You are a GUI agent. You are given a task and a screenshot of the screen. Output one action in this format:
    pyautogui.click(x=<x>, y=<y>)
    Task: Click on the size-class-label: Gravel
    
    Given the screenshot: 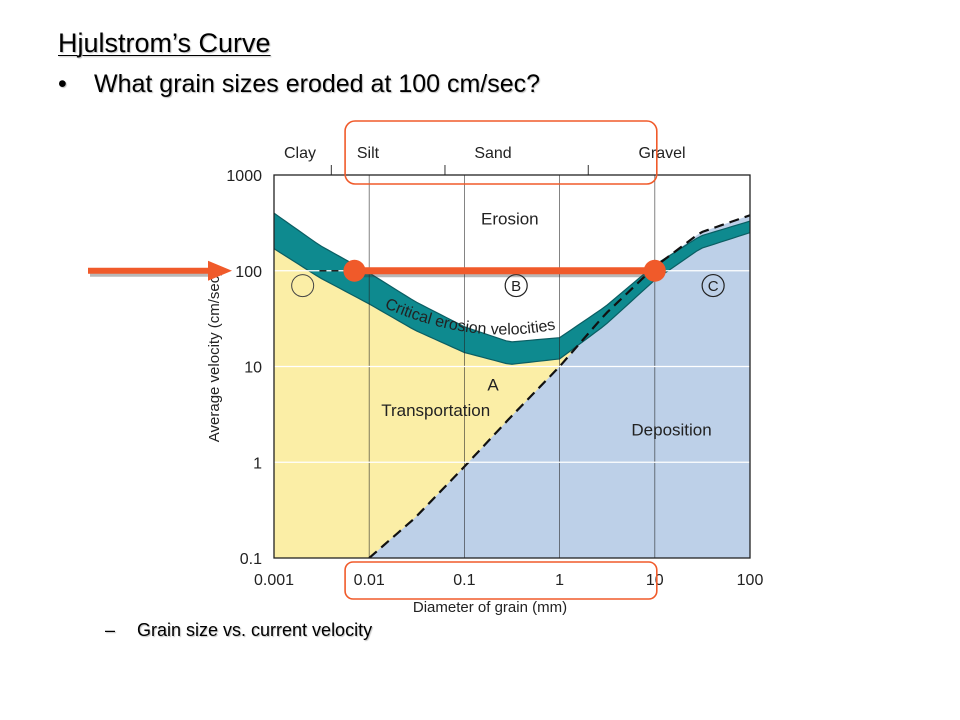 What is the action you would take?
    pyautogui.click(x=661, y=153)
    